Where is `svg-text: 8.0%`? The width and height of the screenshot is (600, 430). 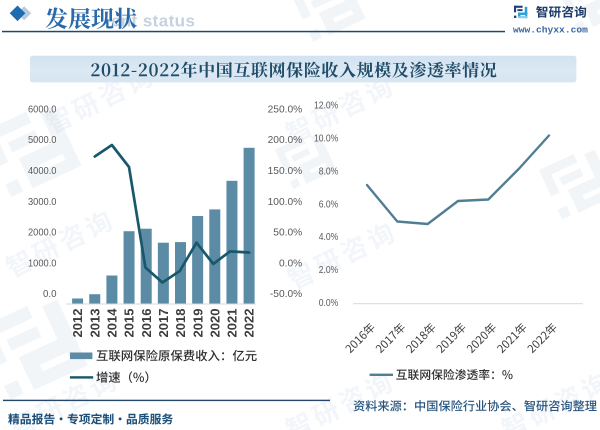 svg-text: 8.0% is located at coordinates (329, 171).